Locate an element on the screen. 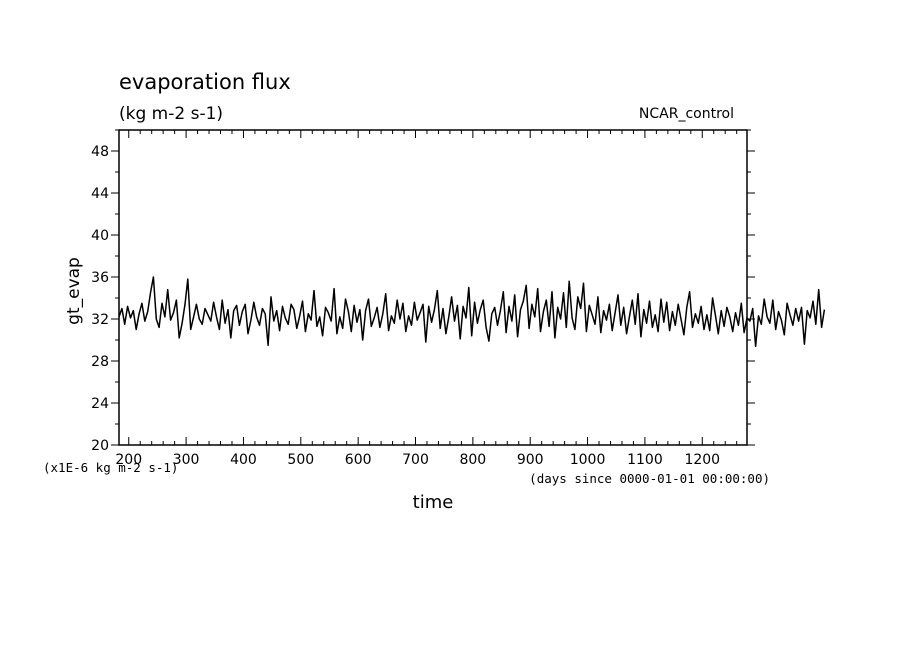 This screenshot has width=904, height=654. x-tick-label: 600 is located at coordinates (358, 460).